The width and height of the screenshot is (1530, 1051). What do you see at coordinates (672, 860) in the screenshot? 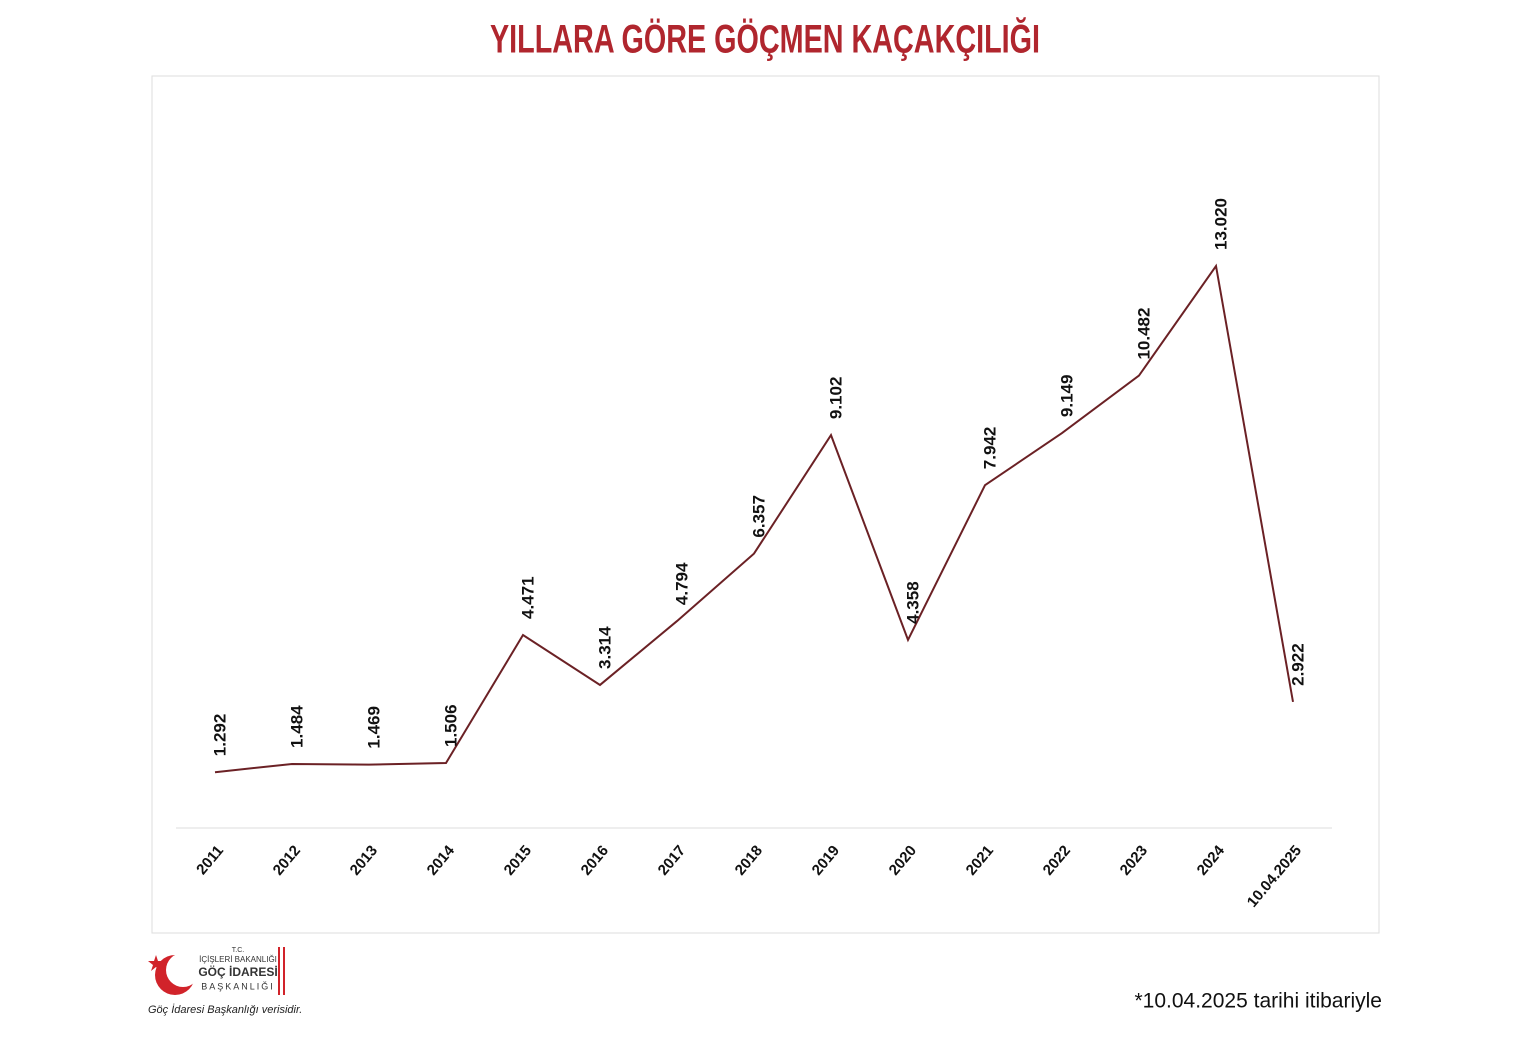
I see `x-tick-label: 2017` at bounding box center [672, 860].